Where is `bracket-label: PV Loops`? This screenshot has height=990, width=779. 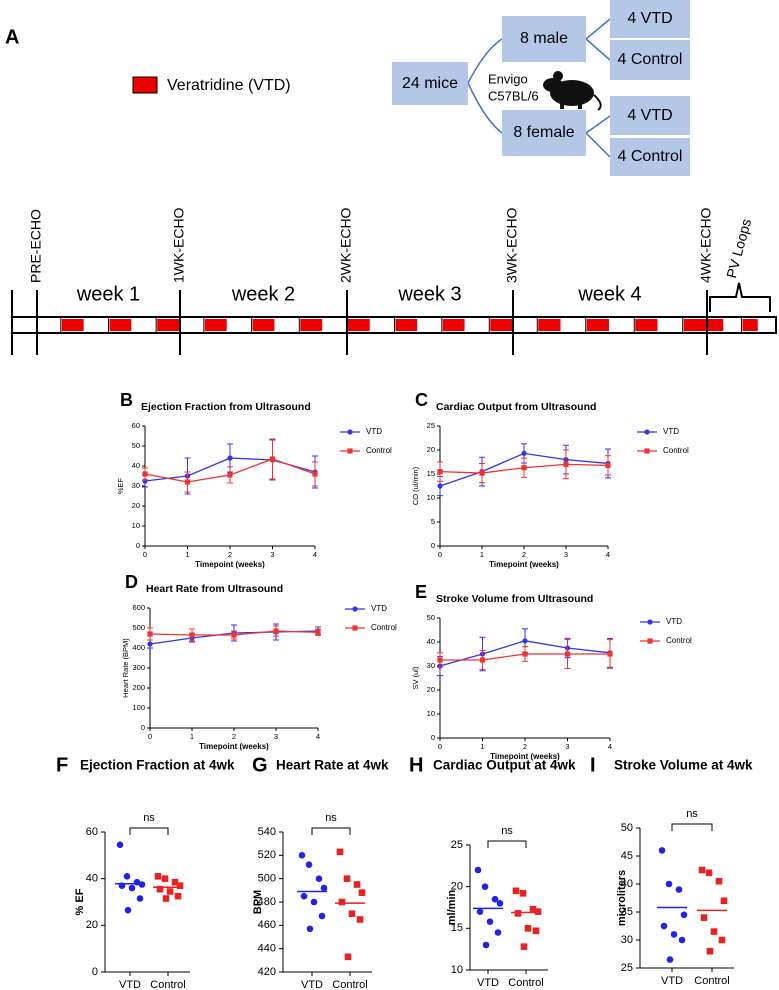
bracket-label: PV Loops is located at coordinates (738, 248).